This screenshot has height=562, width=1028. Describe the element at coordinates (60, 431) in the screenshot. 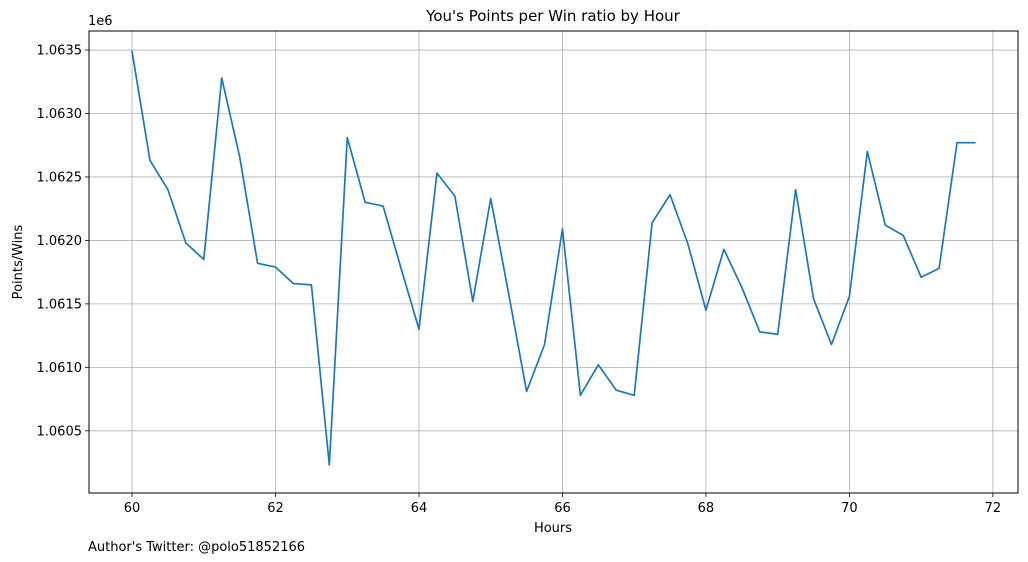

I see `y-tick-label: 1.0605` at that location.